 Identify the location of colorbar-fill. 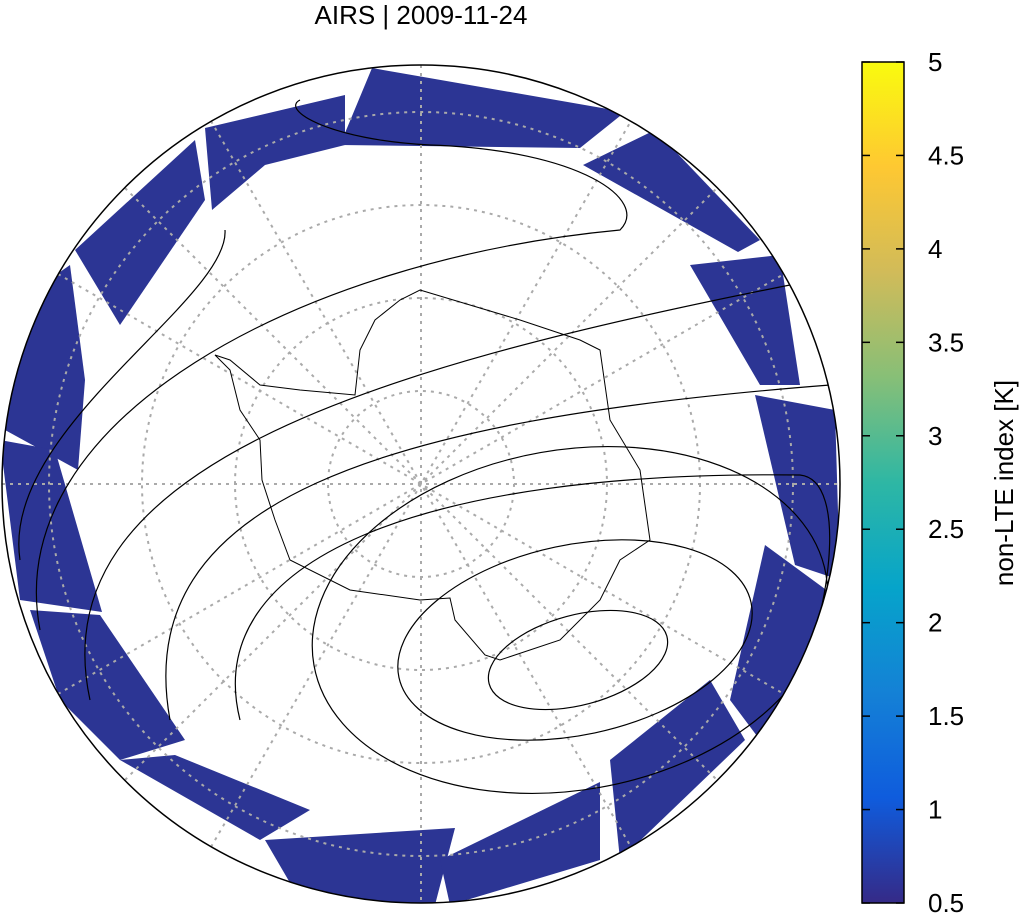
(883, 482).